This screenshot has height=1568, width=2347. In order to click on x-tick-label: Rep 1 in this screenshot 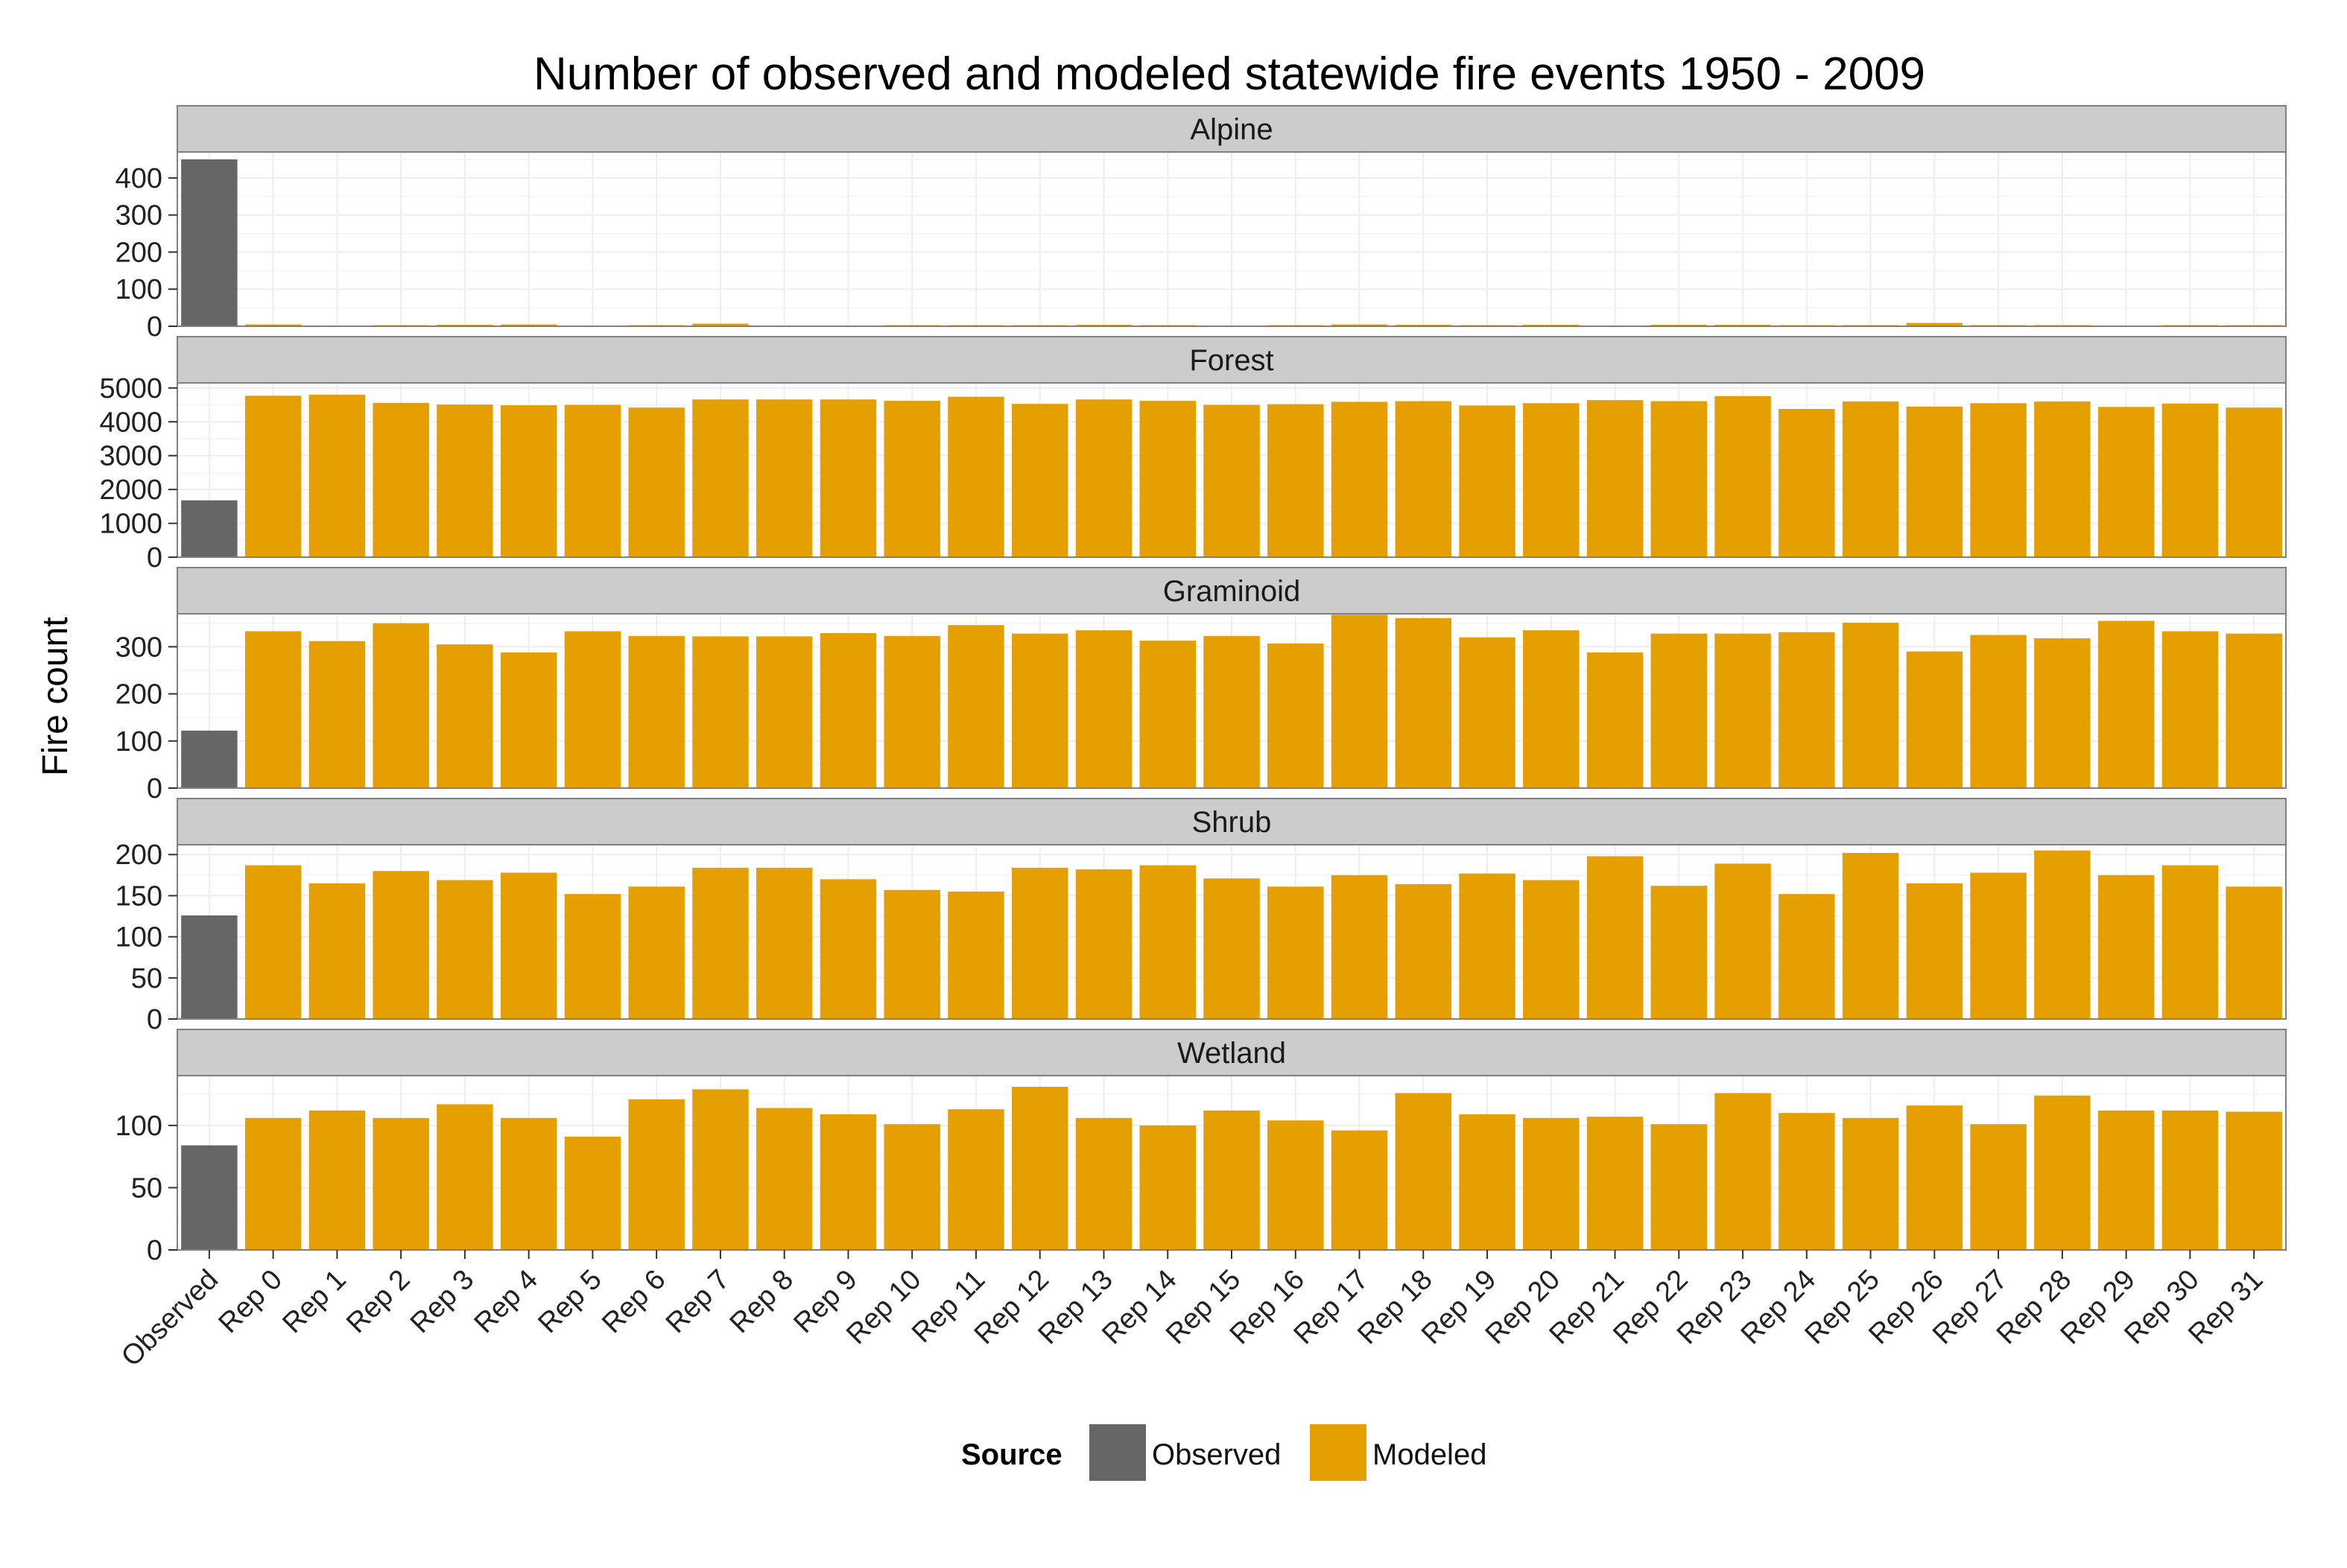, I will do `click(314, 1302)`.